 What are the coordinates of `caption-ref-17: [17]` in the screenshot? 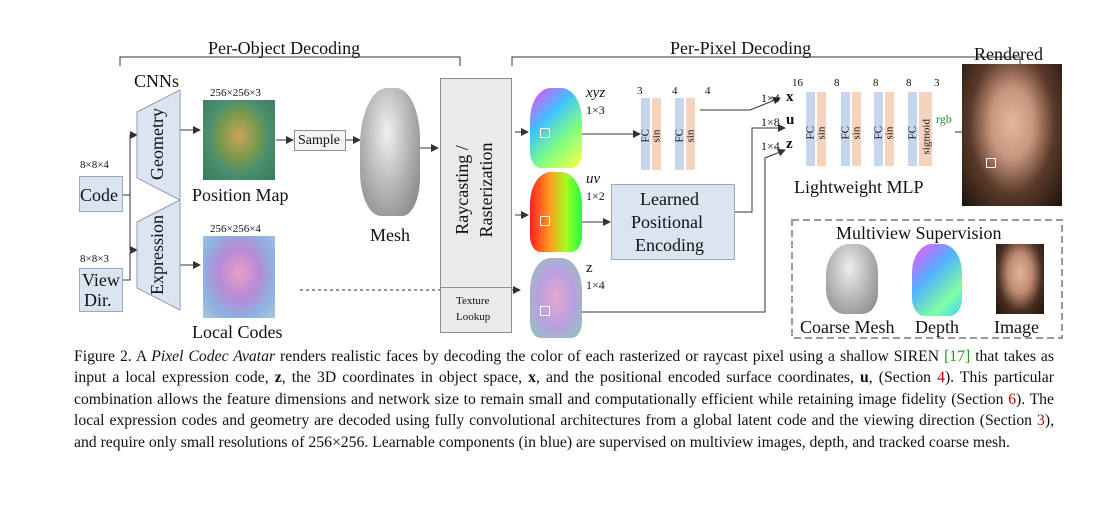 It's located at (957, 356).